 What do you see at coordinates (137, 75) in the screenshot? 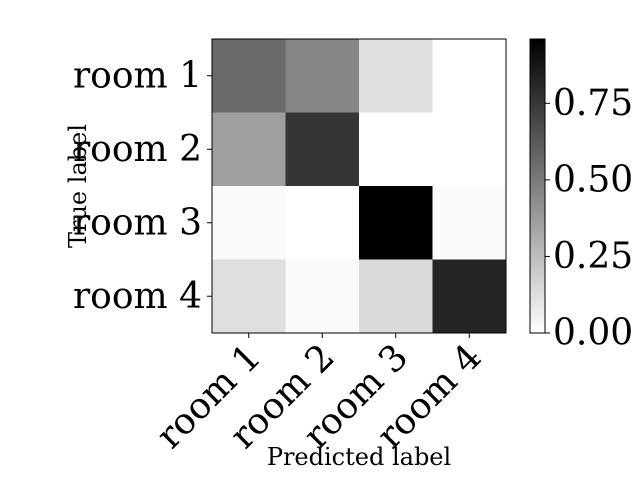
I see `y-tick-label: room 1` at bounding box center [137, 75].